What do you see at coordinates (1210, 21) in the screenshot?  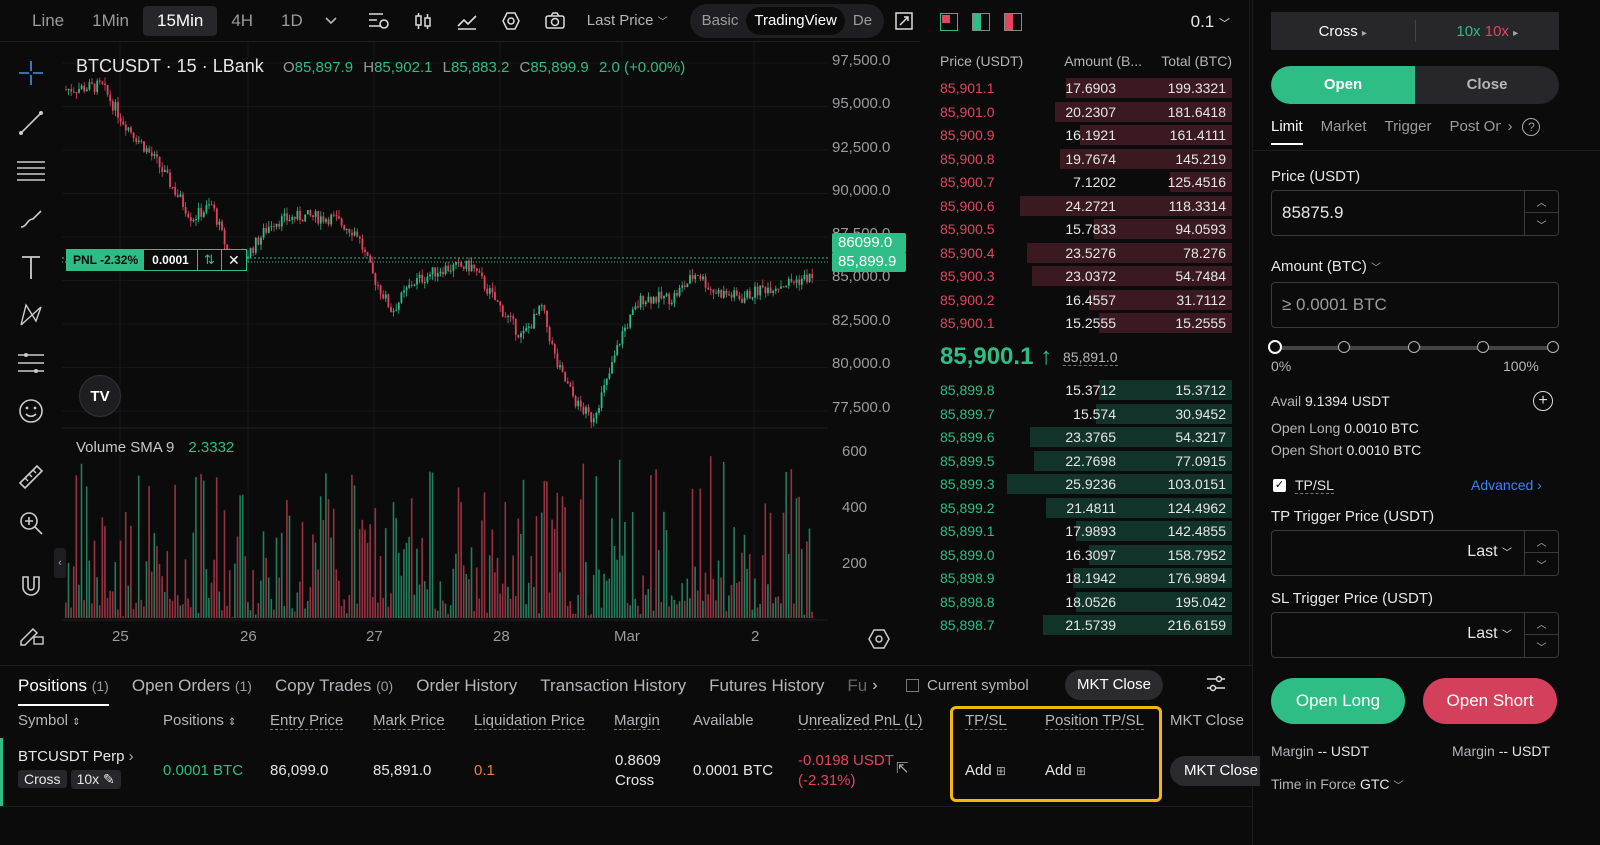 I see `precision-select: 0.1 ﹀` at bounding box center [1210, 21].